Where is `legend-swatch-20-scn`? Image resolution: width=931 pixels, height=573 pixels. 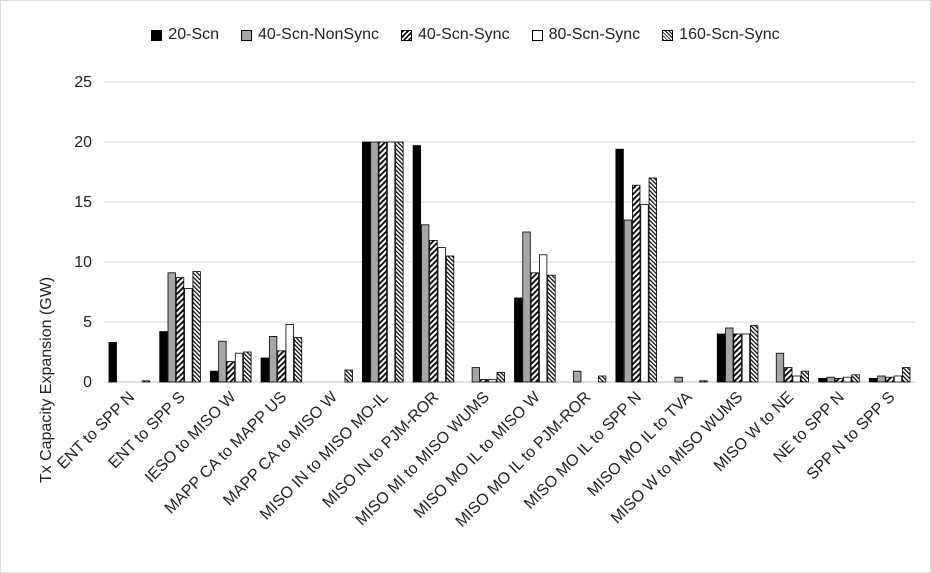
legend-swatch-20-scn is located at coordinates (157, 35).